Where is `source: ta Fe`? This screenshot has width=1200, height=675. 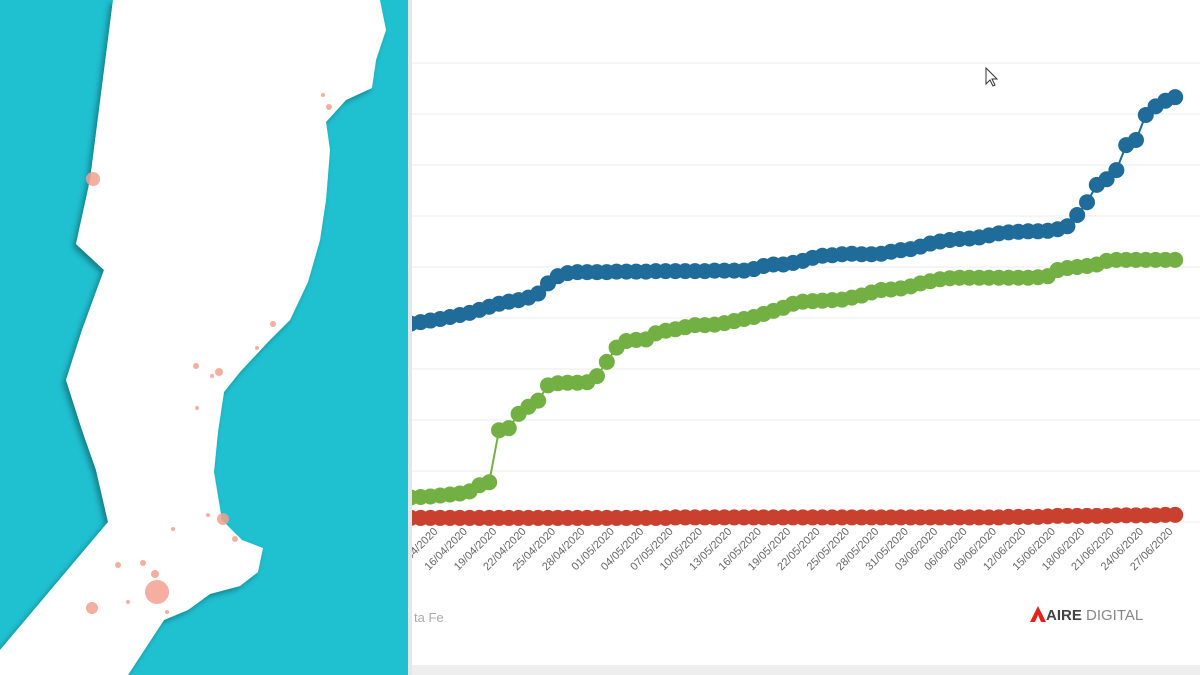 source: ta Fe is located at coordinates (429, 617).